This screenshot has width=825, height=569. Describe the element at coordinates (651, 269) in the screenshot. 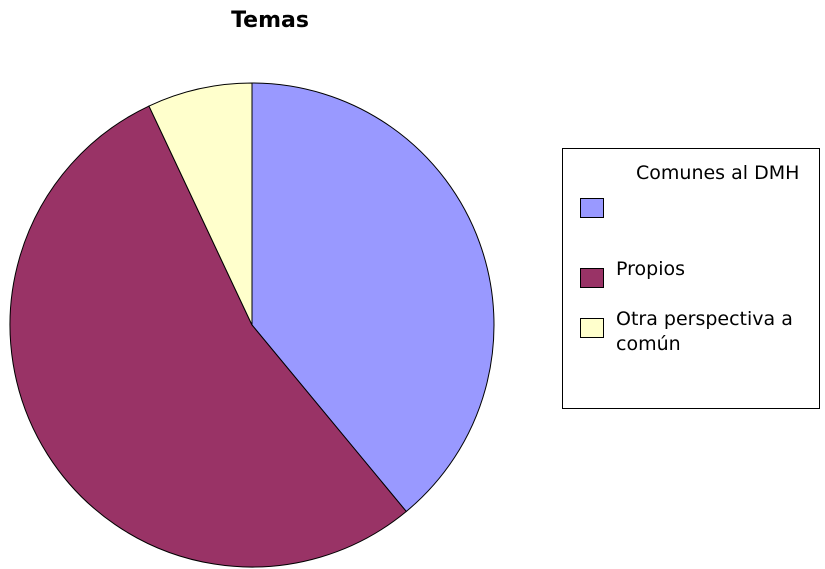

I see `legend-label: Propios` at that location.